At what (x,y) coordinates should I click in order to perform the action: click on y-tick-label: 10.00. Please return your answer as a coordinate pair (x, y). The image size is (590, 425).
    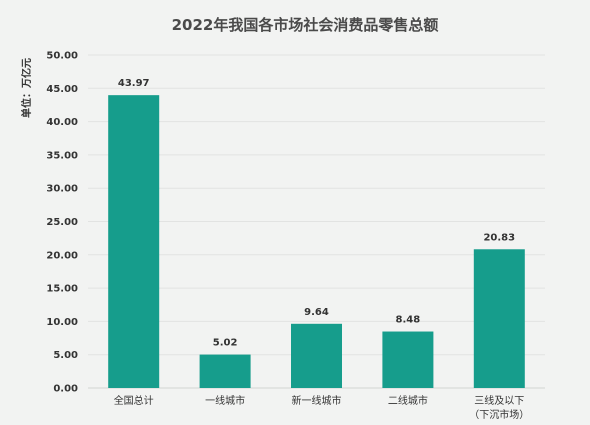
    Looking at the image, I should click on (62, 322).